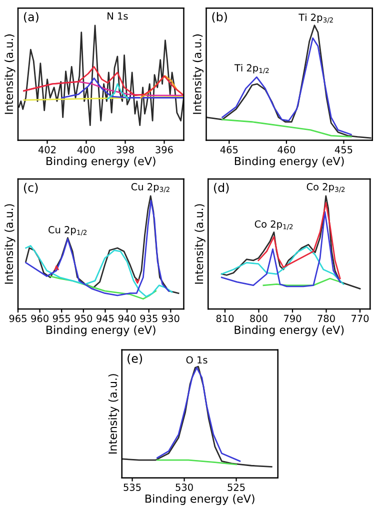 The width and height of the screenshot is (375, 510). What do you see at coordinates (221, 188) in the screenshot?
I see `chart-title: (d)` at bounding box center [221, 188].